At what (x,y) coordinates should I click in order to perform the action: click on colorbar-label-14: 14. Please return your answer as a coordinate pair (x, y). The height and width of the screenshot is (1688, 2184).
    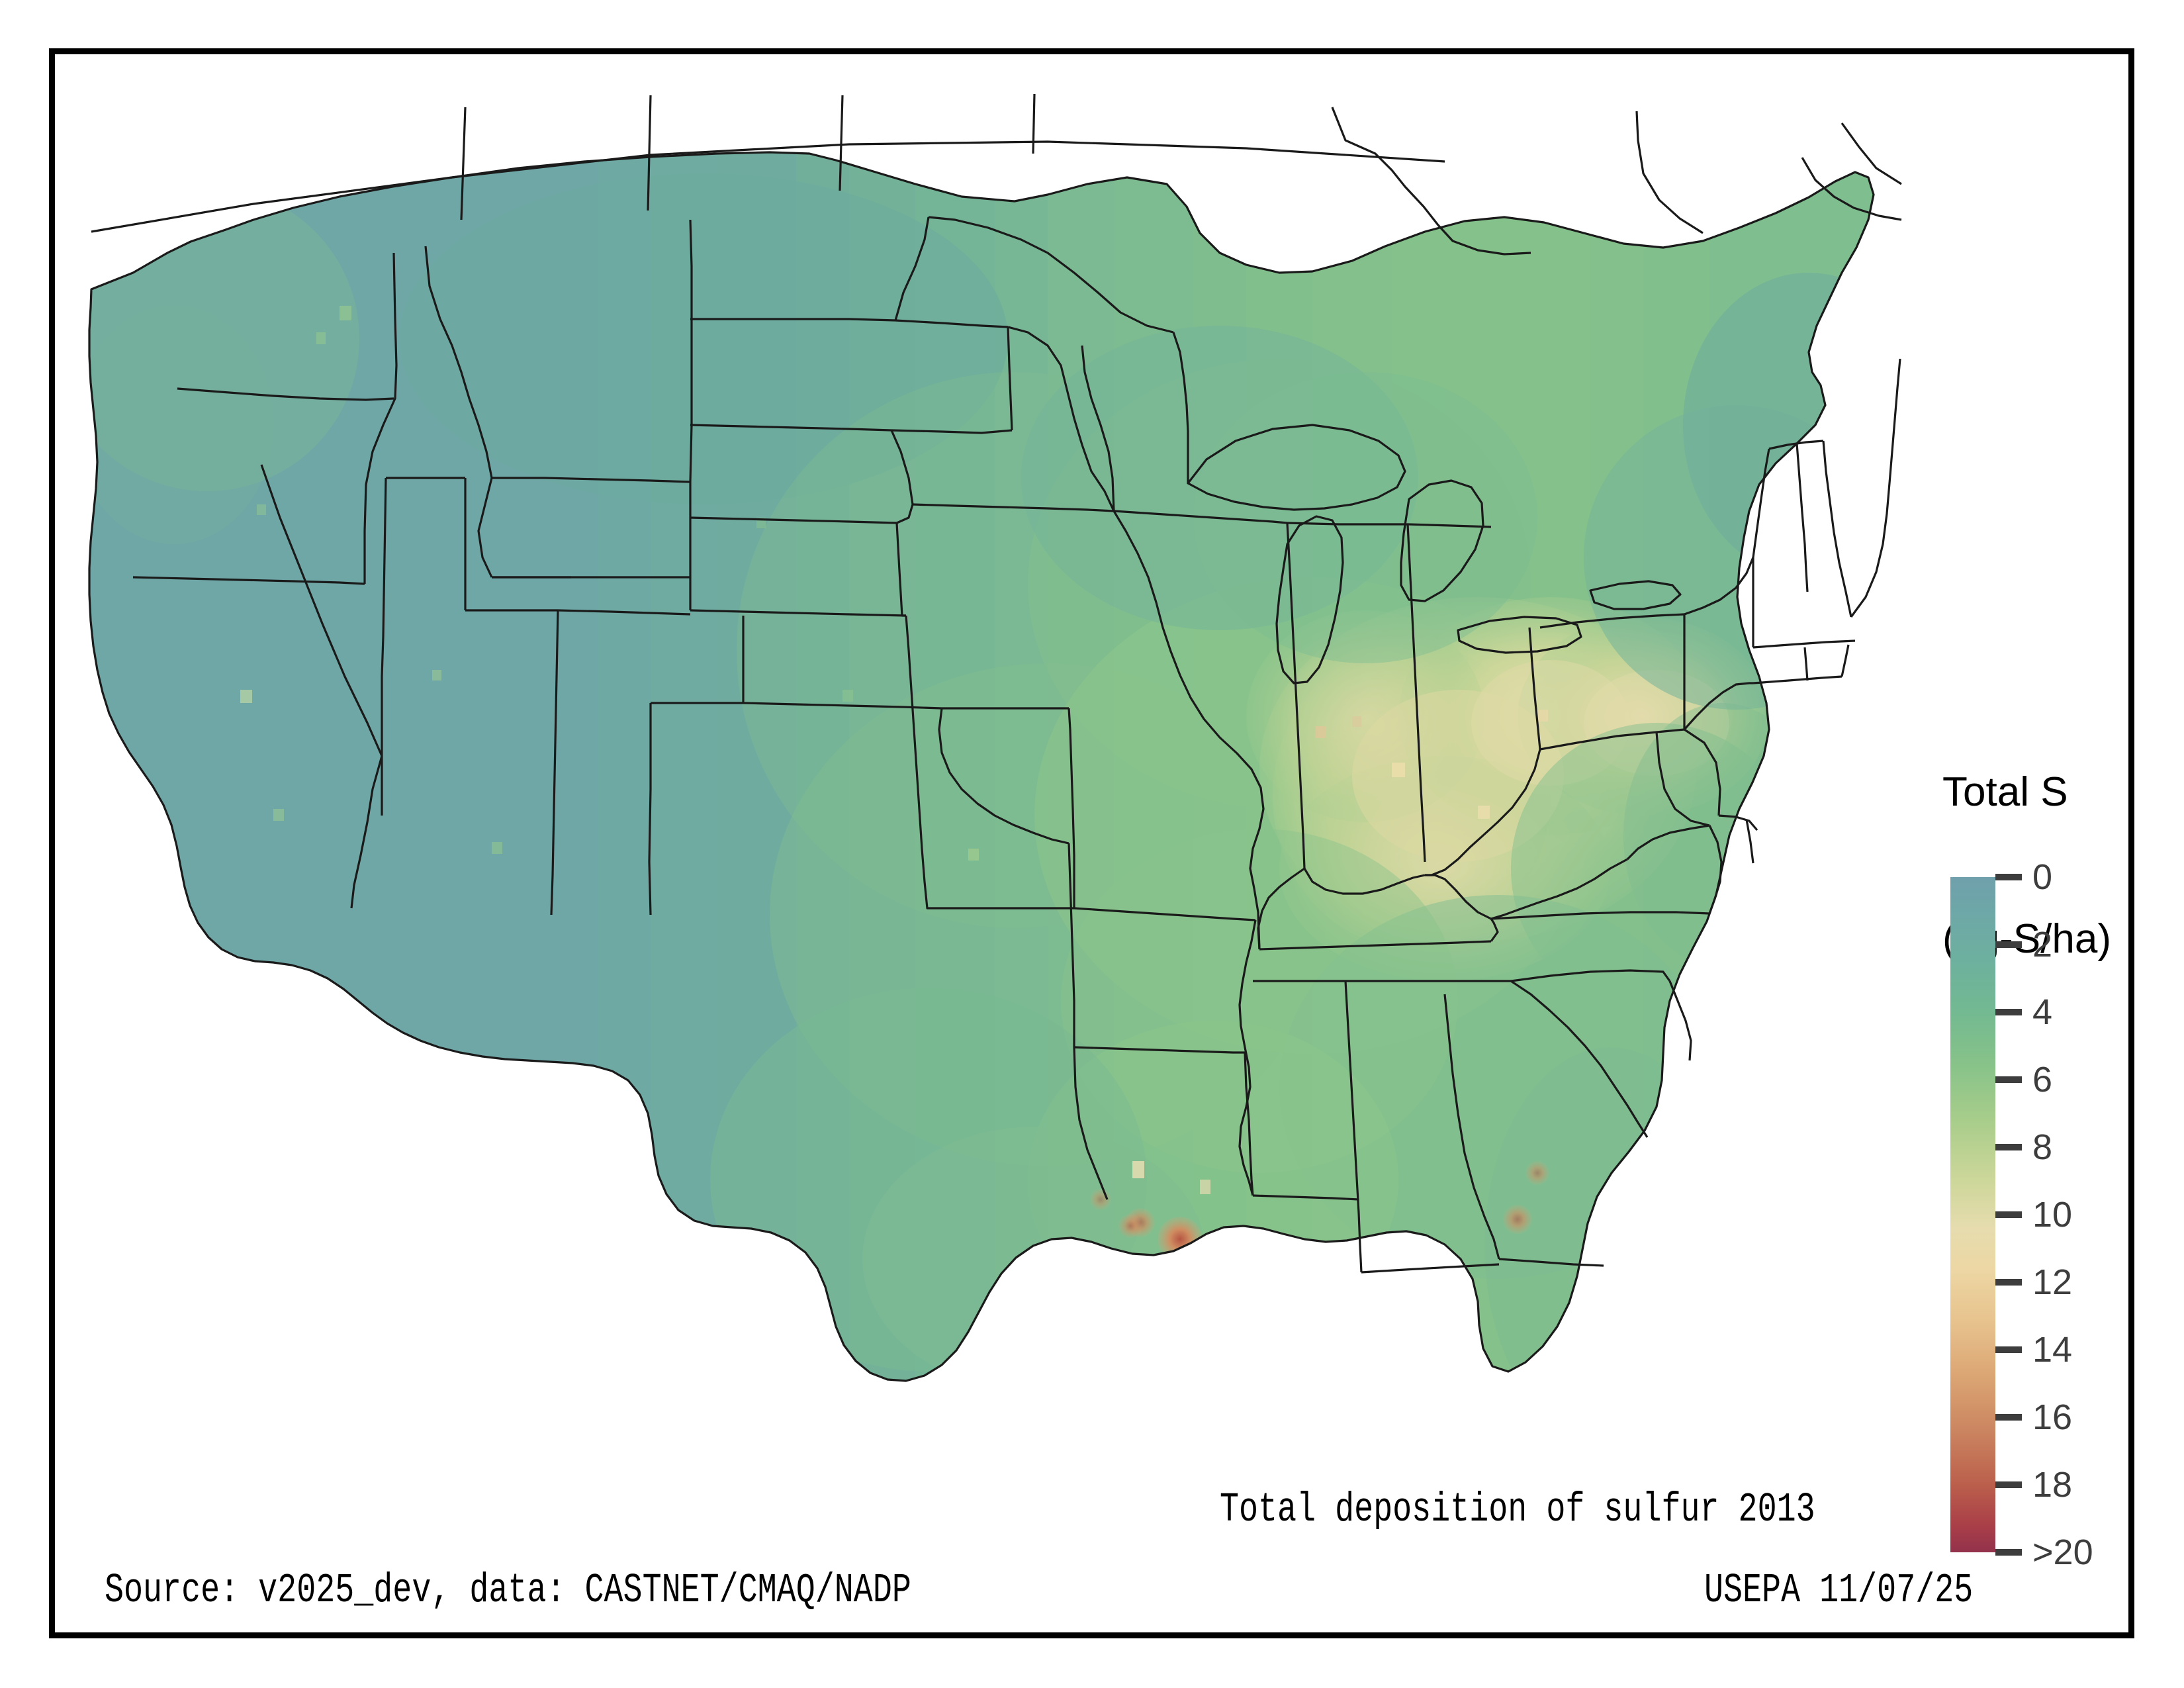
    Looking at the image, I should click on (2052, 1350).